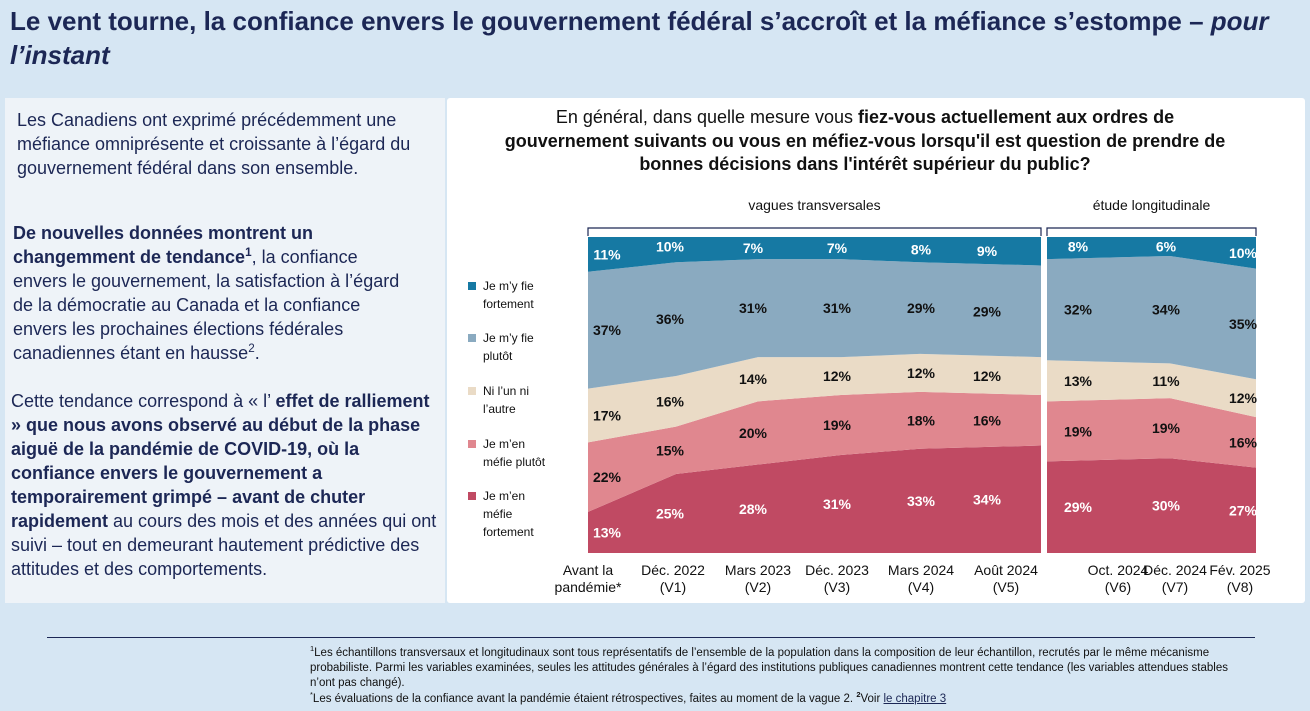 The image size is (1310, 711). Describe the element at coordinates (1151, 395) in the screenshot. I see `panel` at that location.